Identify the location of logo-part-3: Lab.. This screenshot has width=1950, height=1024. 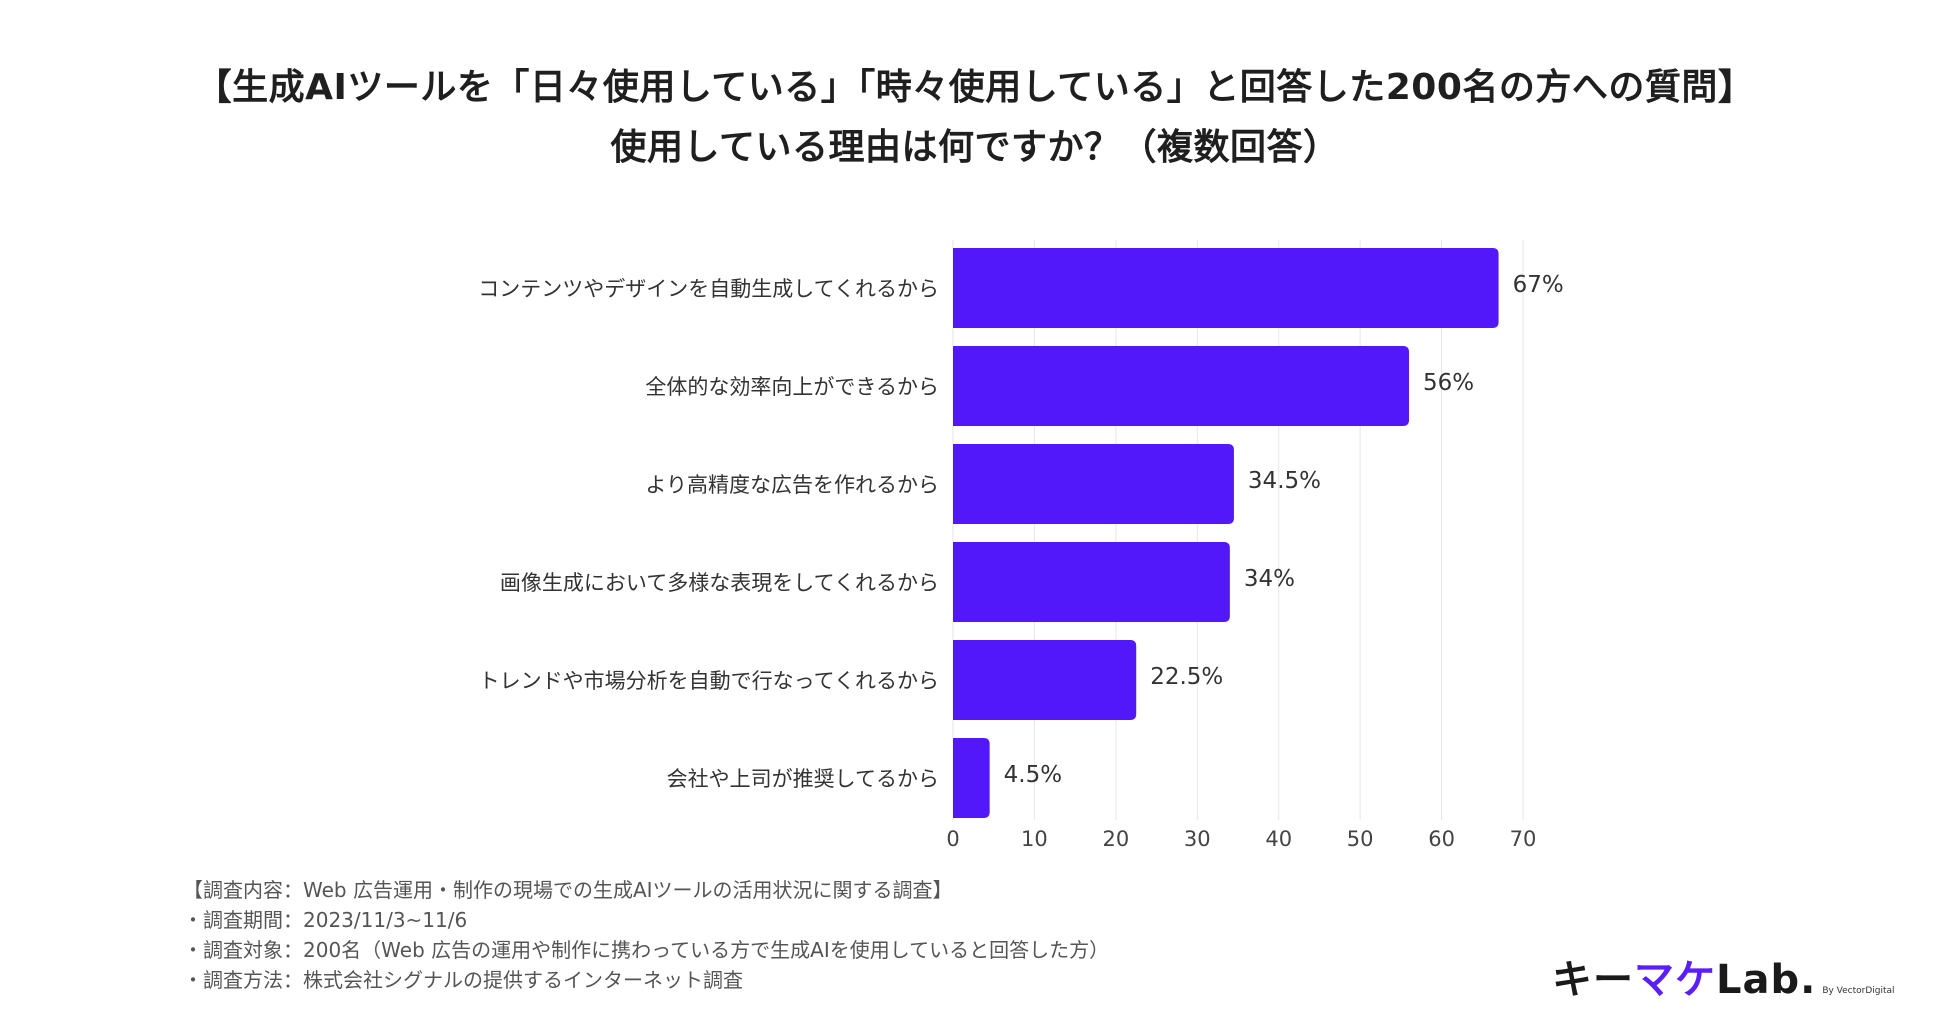
(1766, 980).